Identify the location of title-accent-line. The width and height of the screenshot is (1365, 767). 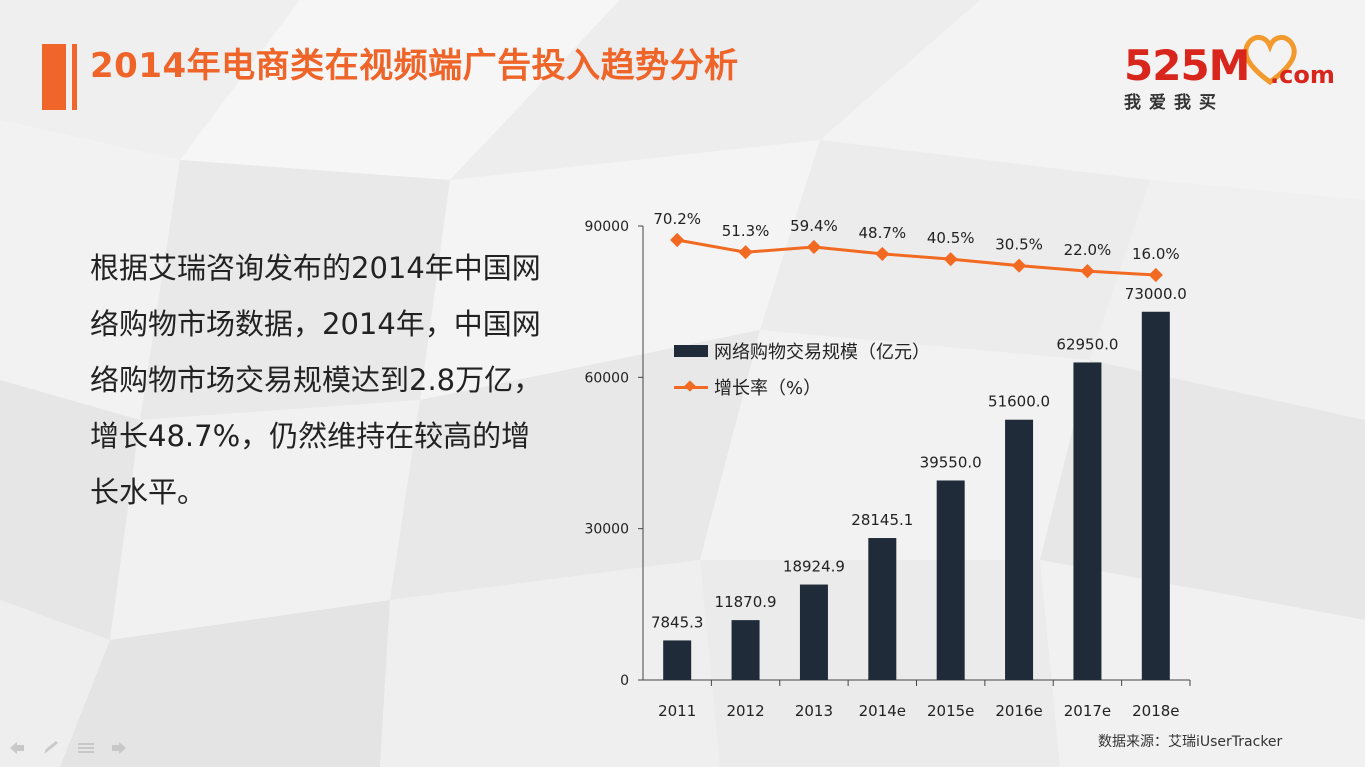
(74, 77).